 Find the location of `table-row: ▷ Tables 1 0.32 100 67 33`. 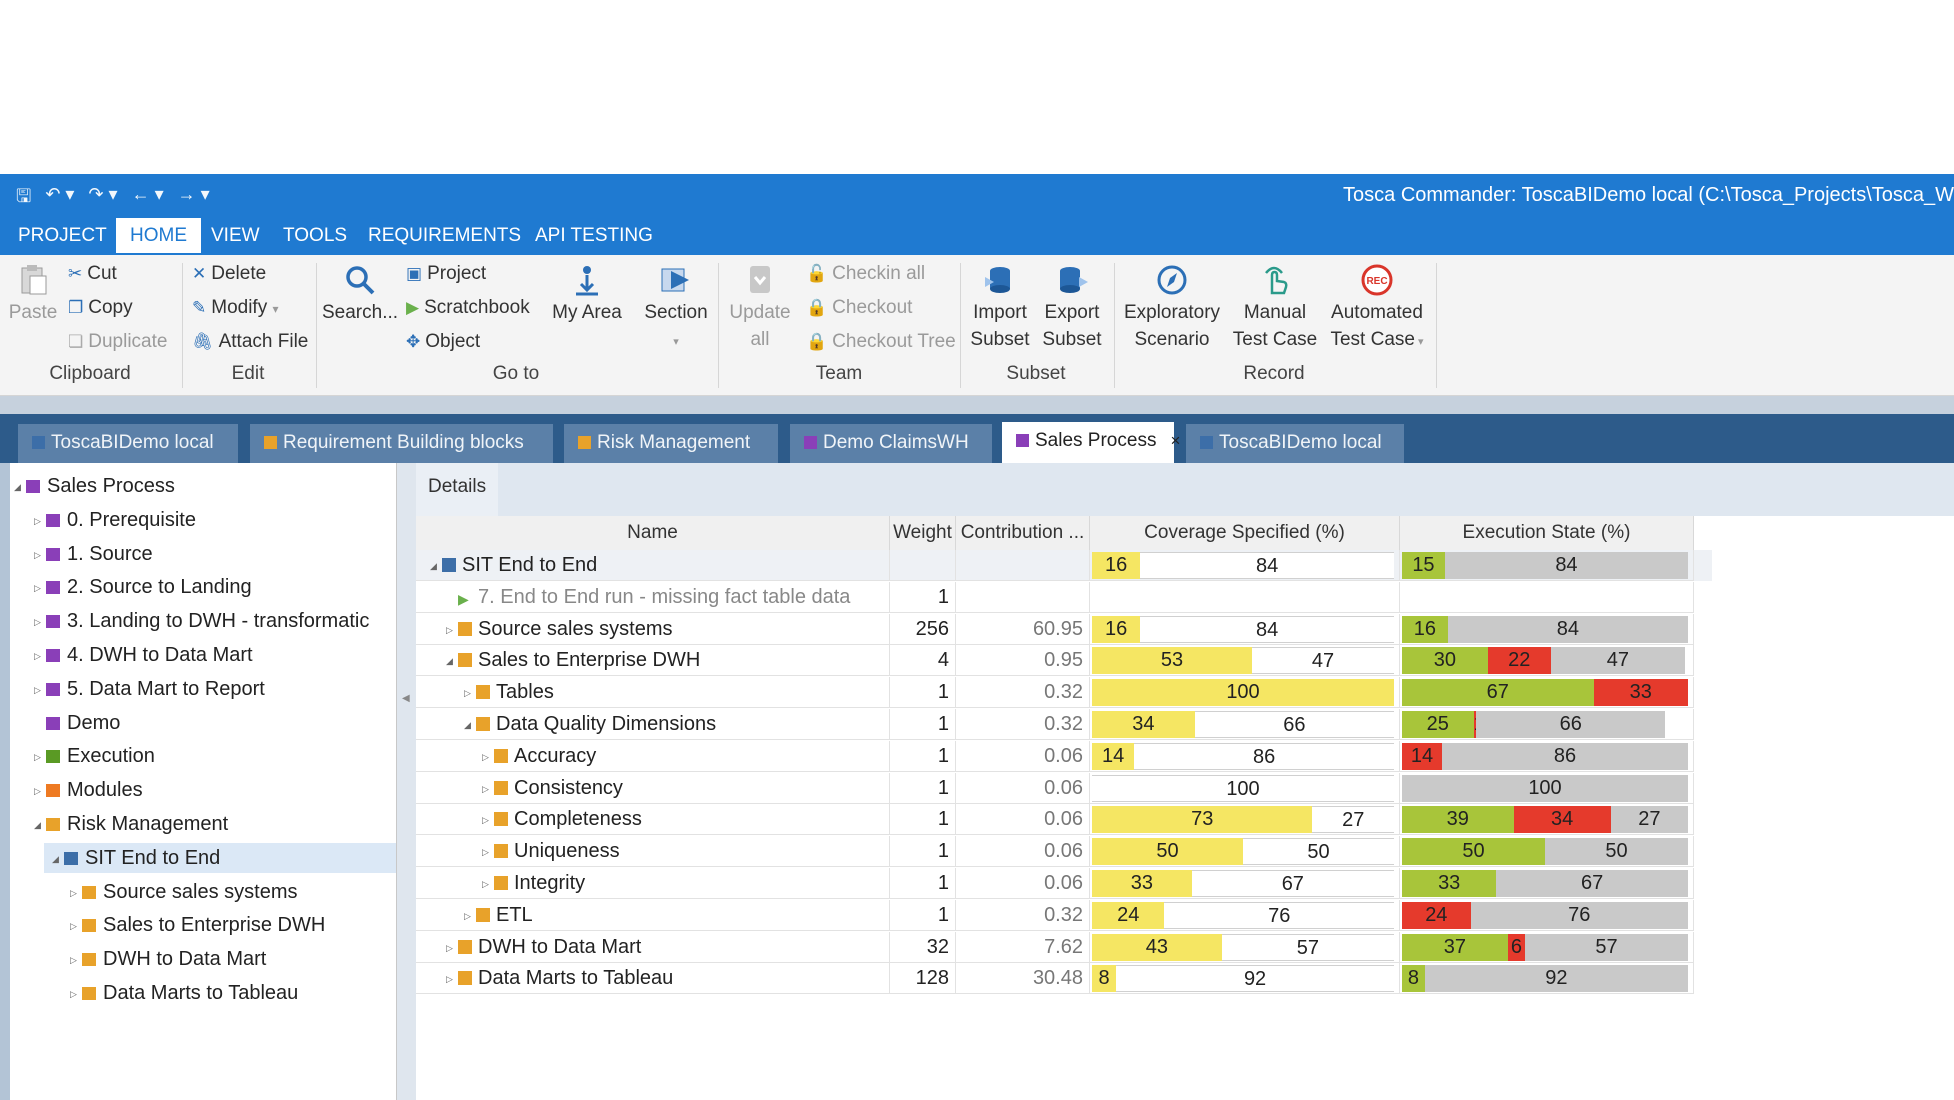

table-row: ▷ Tables 1 0.32 100 67 33 is located at coordinates (1064, 693).